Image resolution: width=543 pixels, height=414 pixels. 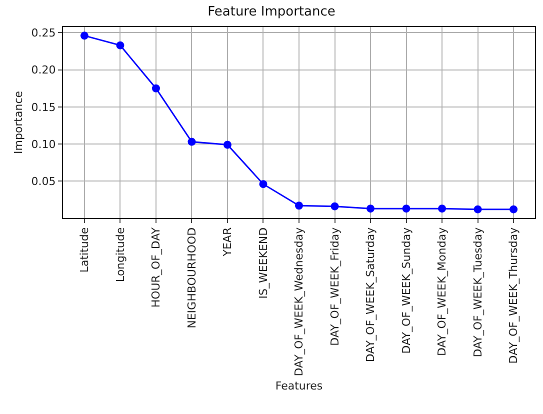 I want to click on x-tick-label: Longitude, so click(x=120, y=254).